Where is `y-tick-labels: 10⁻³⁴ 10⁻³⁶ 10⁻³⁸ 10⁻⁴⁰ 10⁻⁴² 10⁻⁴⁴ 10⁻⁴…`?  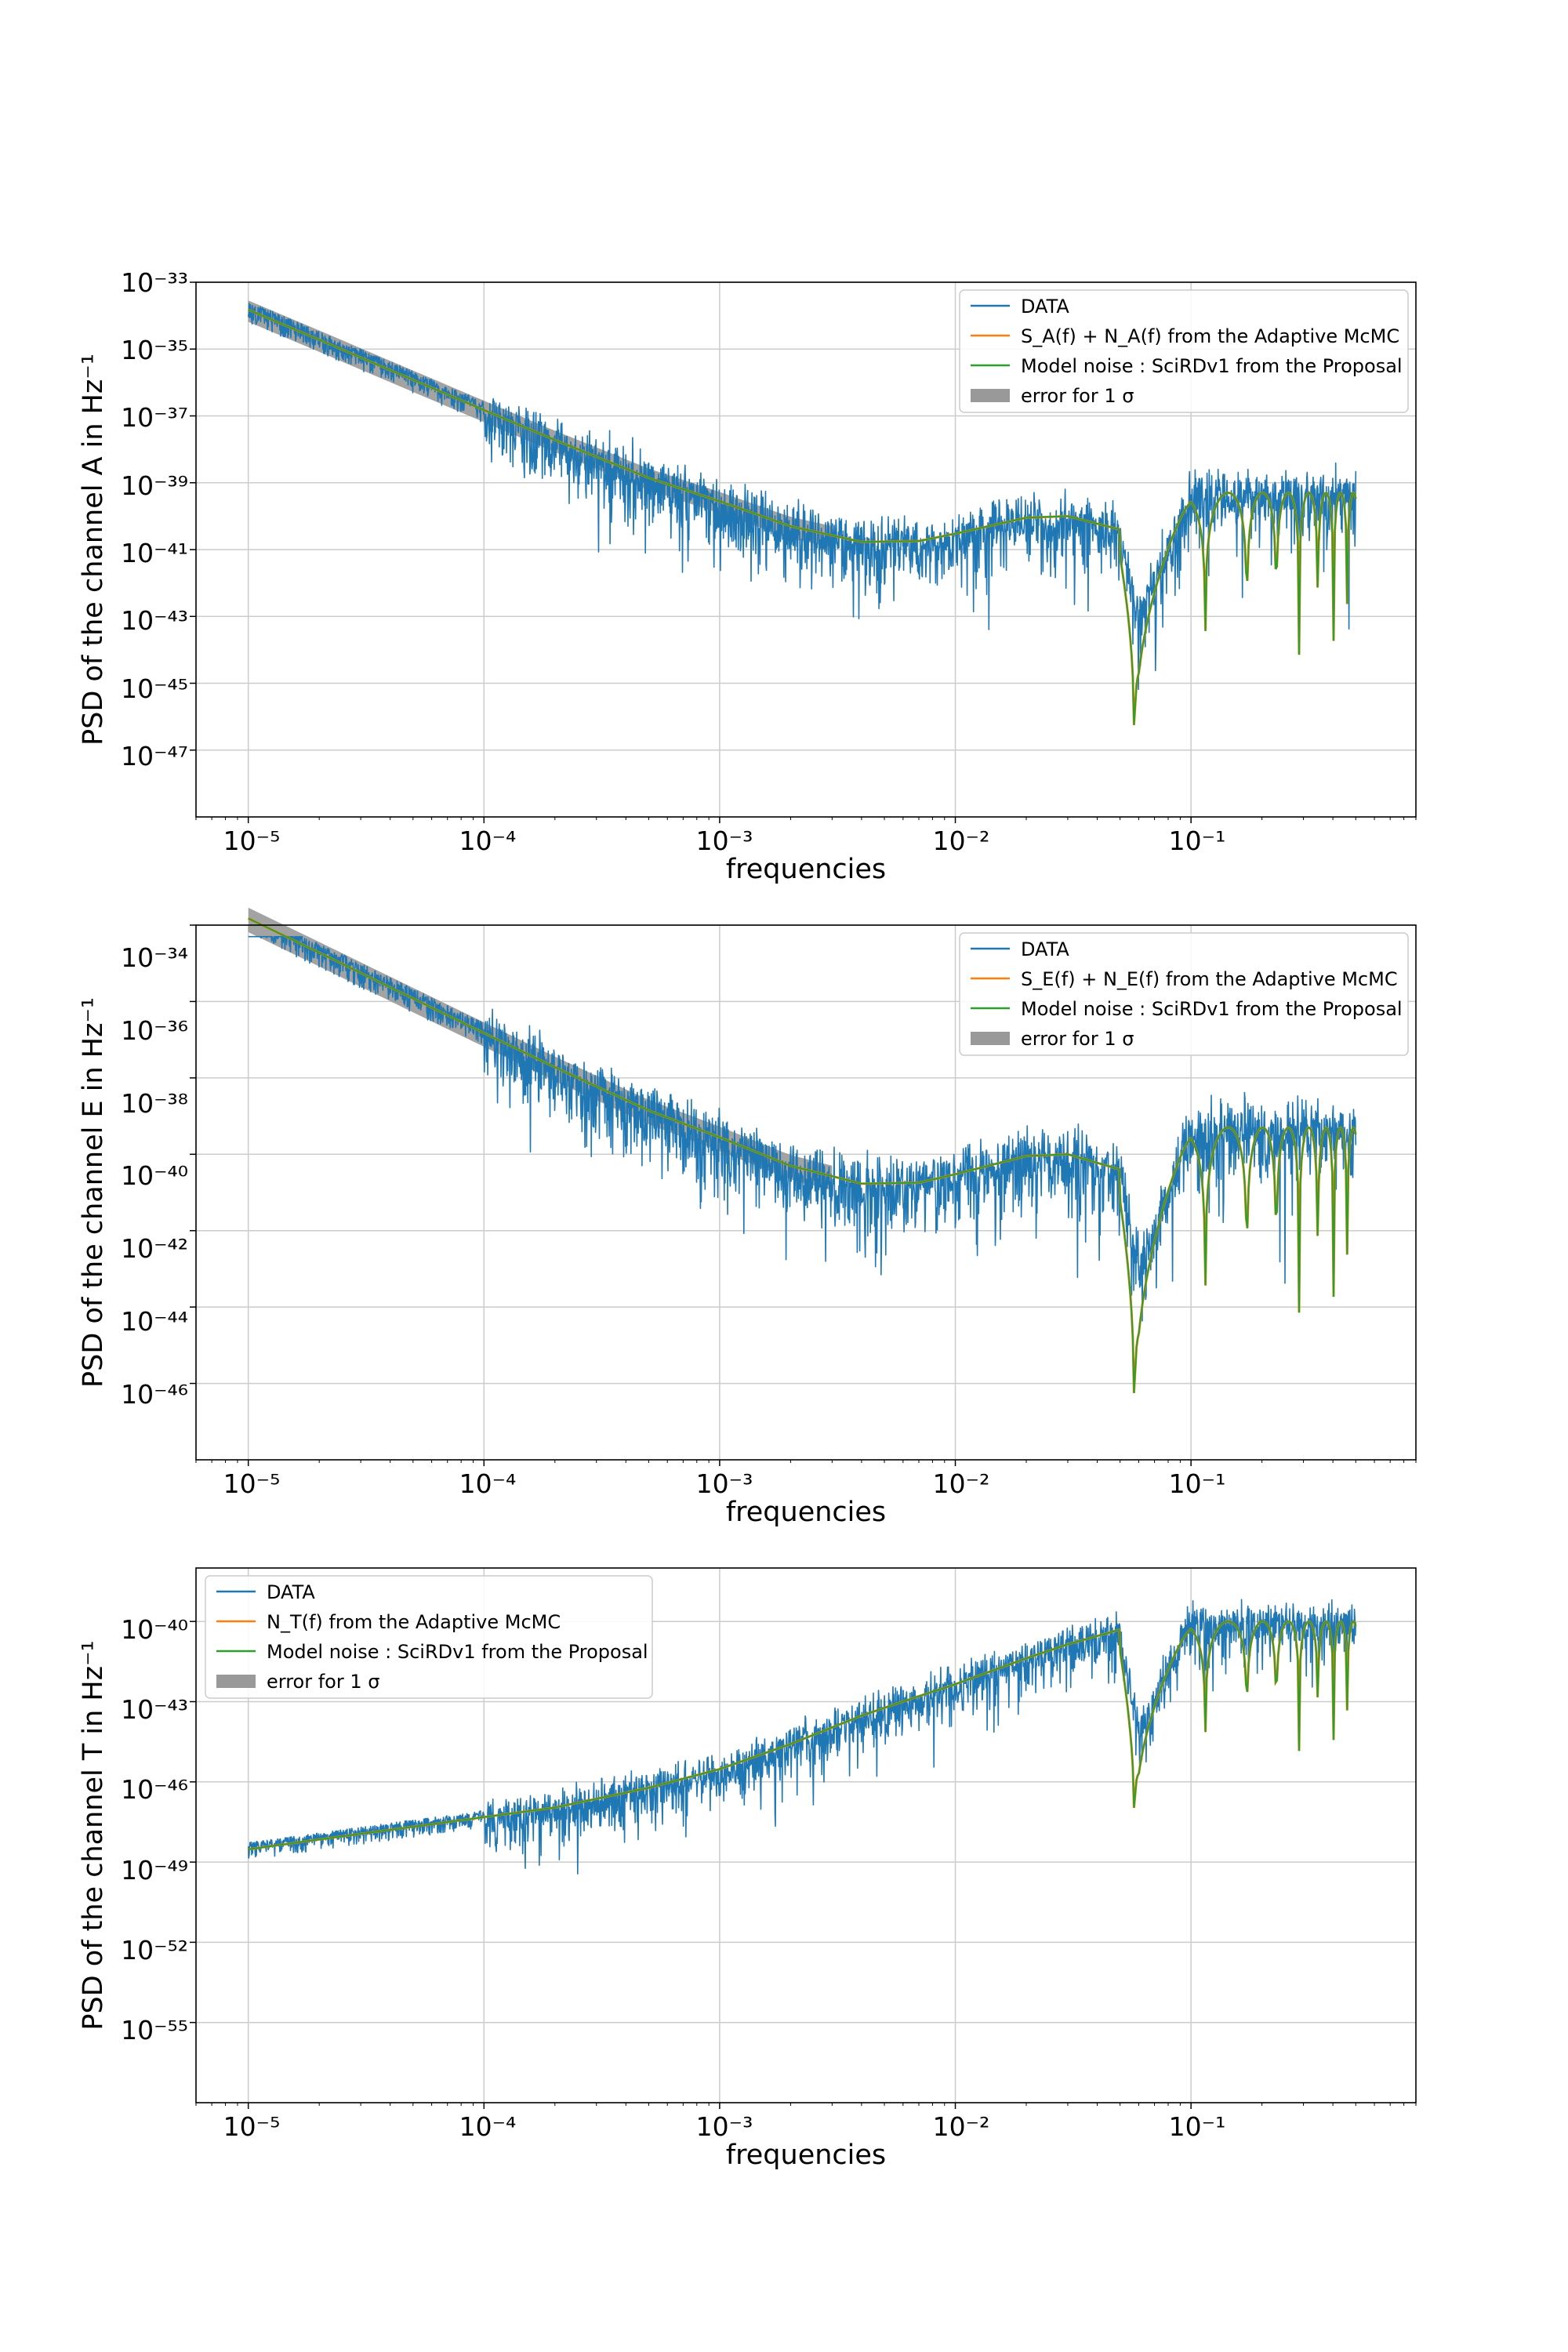 y-tick-labels: 10⁻³⁴ 10⁻³⁶ 10⁻³⁸ 10⁻⁴⁰ 10⁻⁴² 10⁻⁴⁴ 10⁻⁴… is located at coordinates (154, 1176).